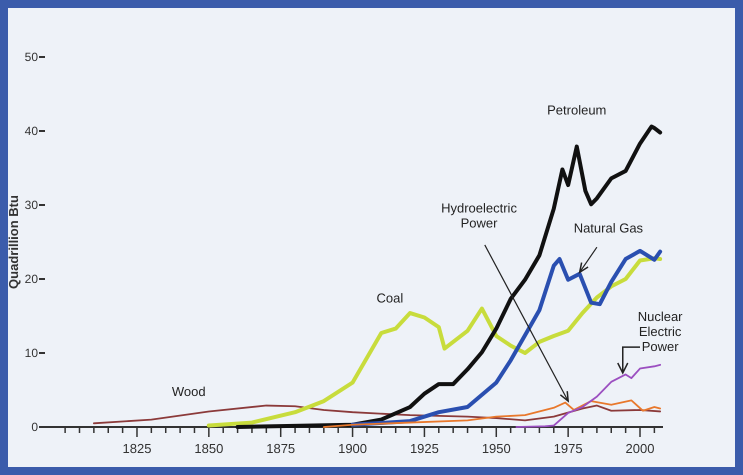  I want to click on y-tick-label: 50, so click(31, 57).